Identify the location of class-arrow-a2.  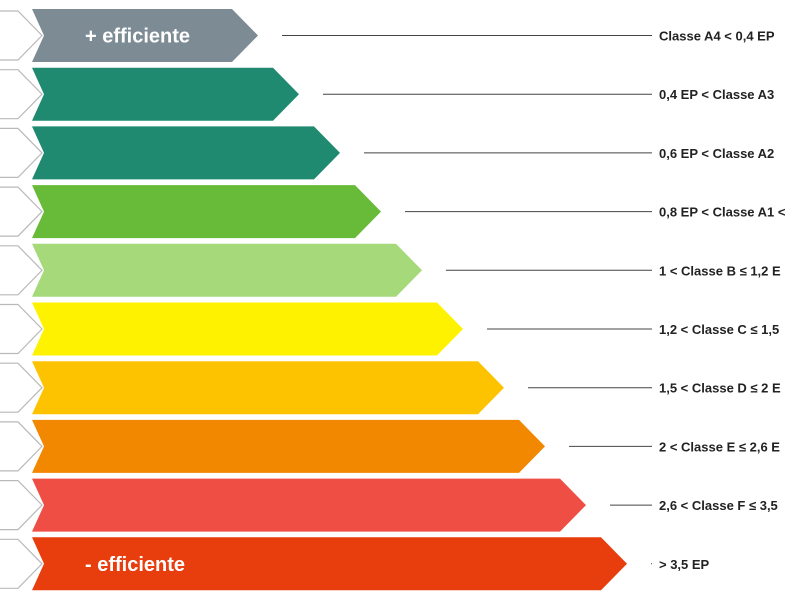
(186, 153).